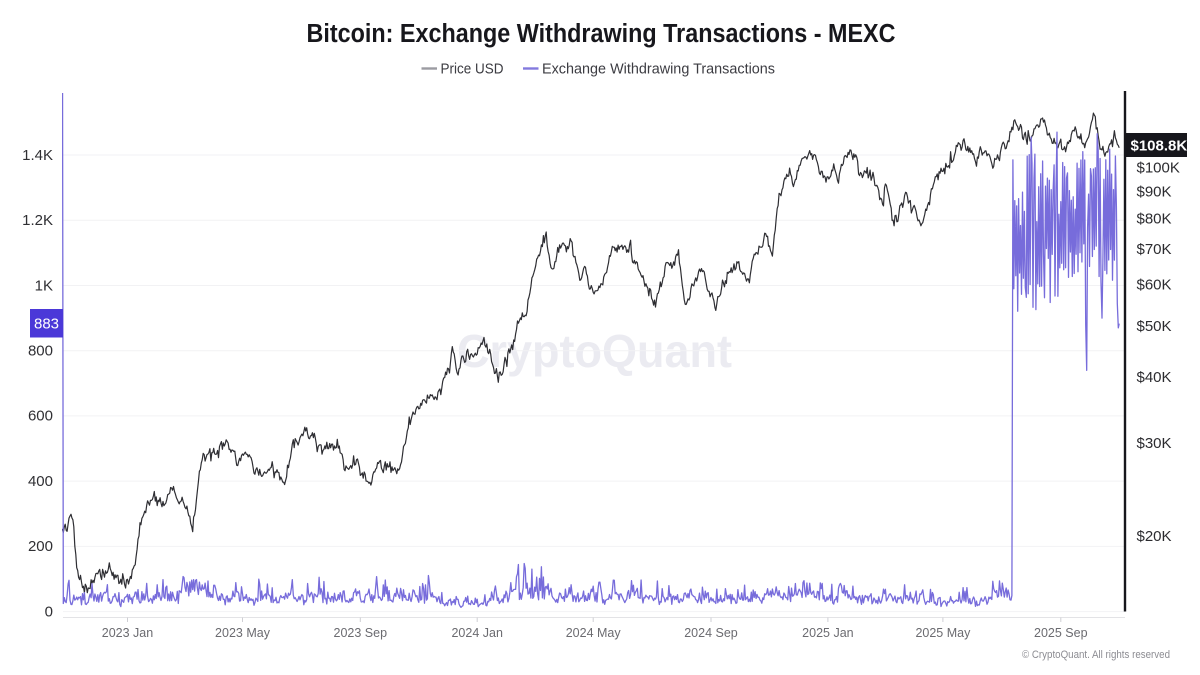  Describe the element at coordinates (46, 324) in the screenshot. I see `svg-text: 883` at that location.